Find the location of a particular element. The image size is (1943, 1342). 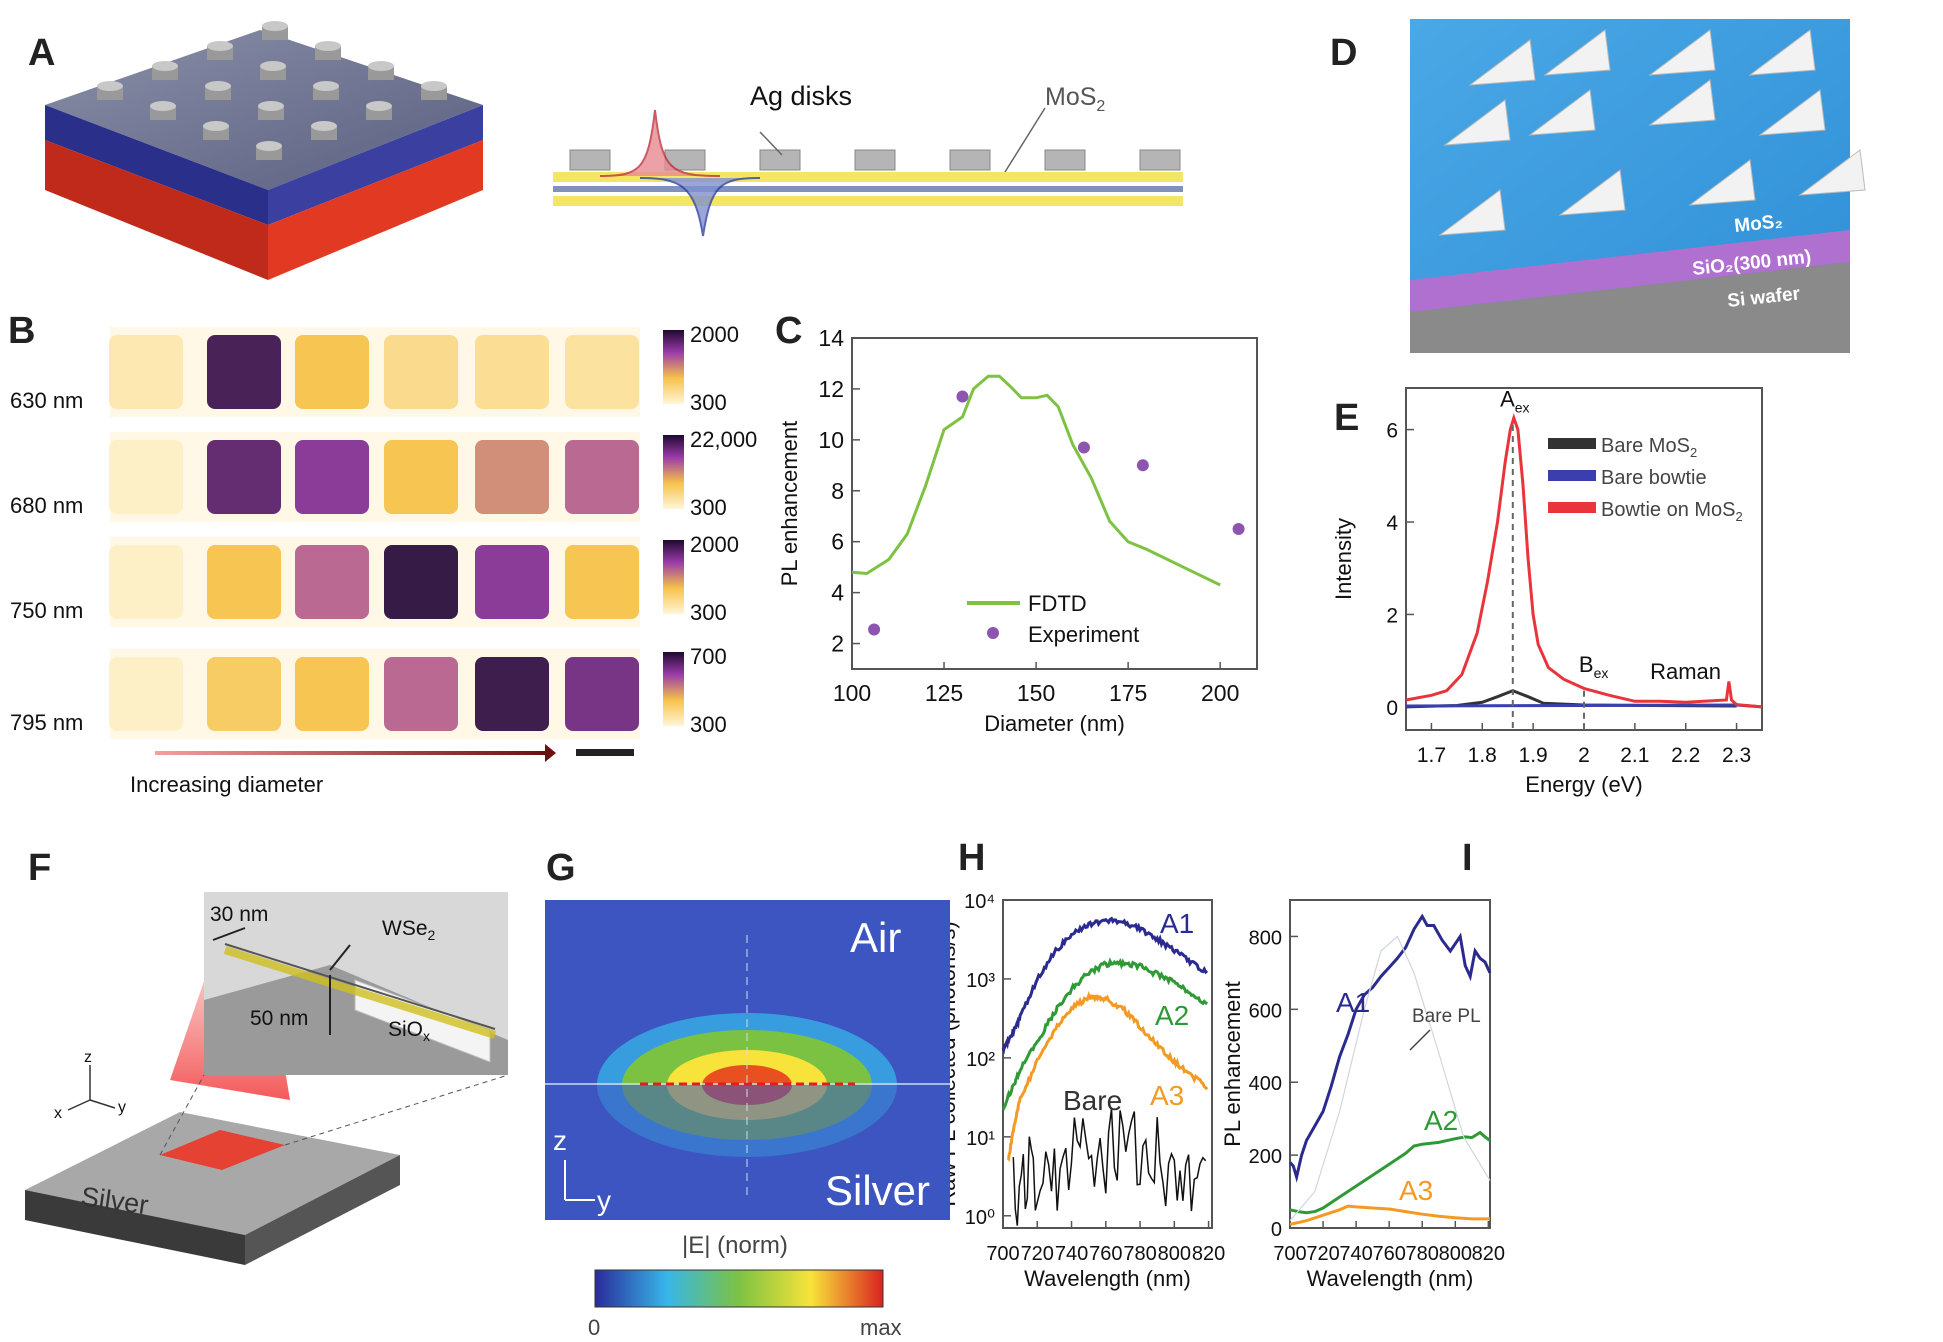

colorbar-min: 0 is located at coordinates (594, 1327).